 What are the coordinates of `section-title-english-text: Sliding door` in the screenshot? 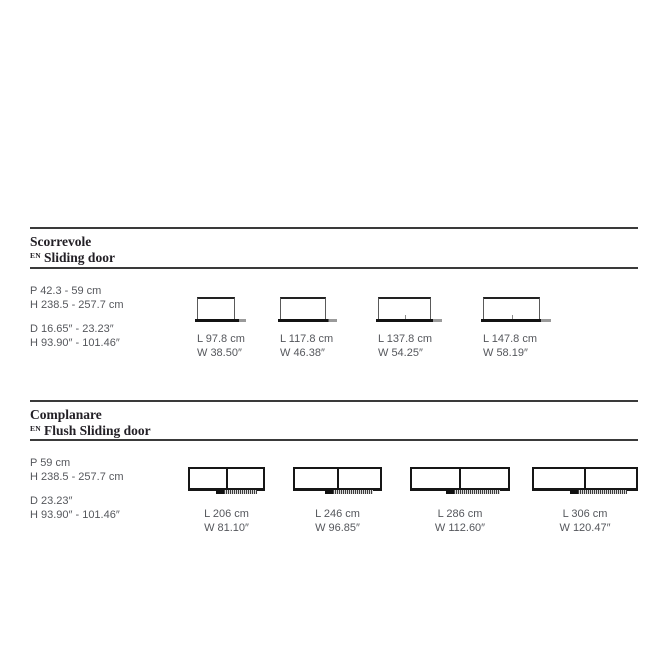 It's located at (79, 257).